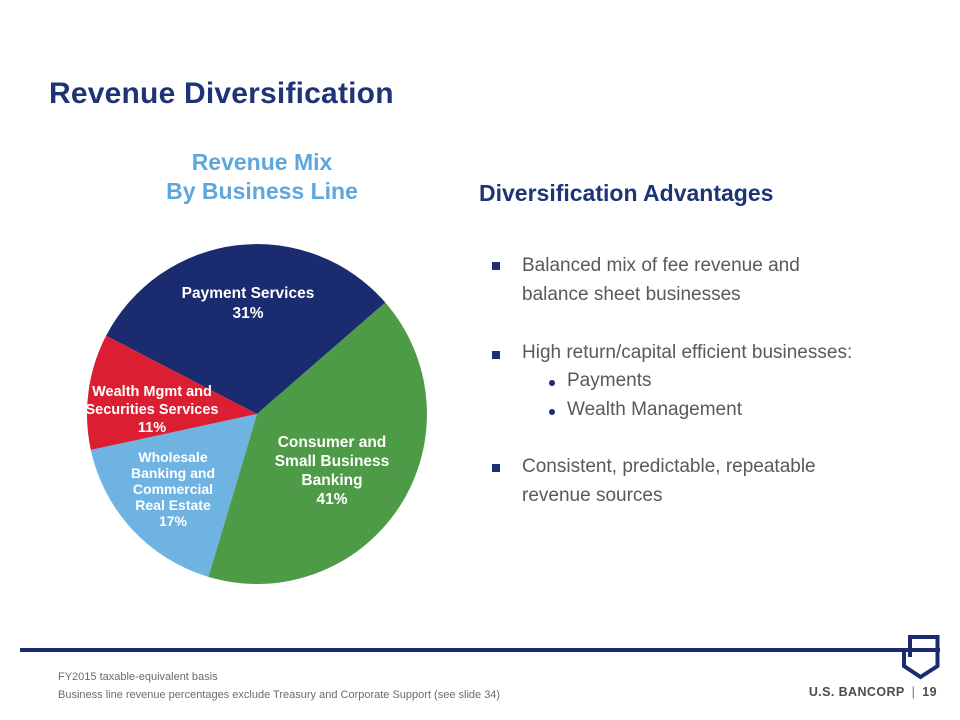 This screenshot has height=720, width=960. Describe the element at coordinates (609, 380) in the screenshot. I see `sub-bullet-payments: Payments` at that location.